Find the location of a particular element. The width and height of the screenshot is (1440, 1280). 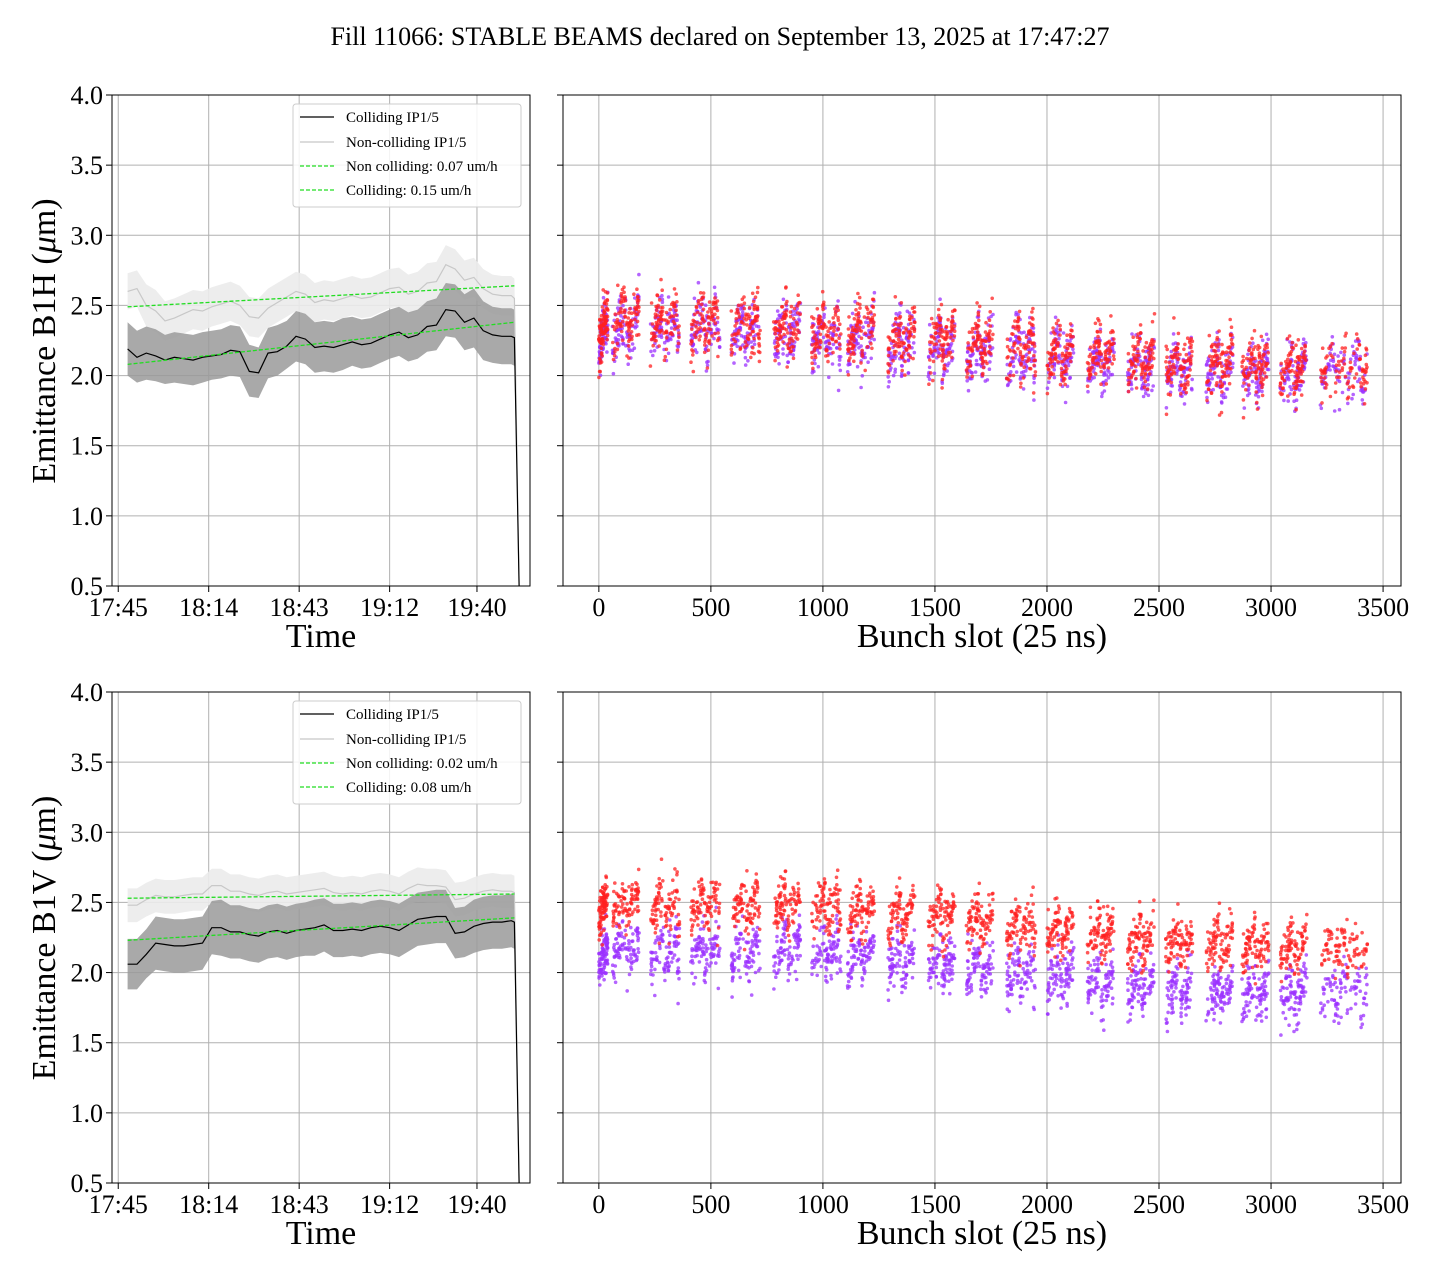

b1v-time-x-ticks: 17:45 18:14 18:43 19:12 19:40 is located at coordinates (298, 1201).